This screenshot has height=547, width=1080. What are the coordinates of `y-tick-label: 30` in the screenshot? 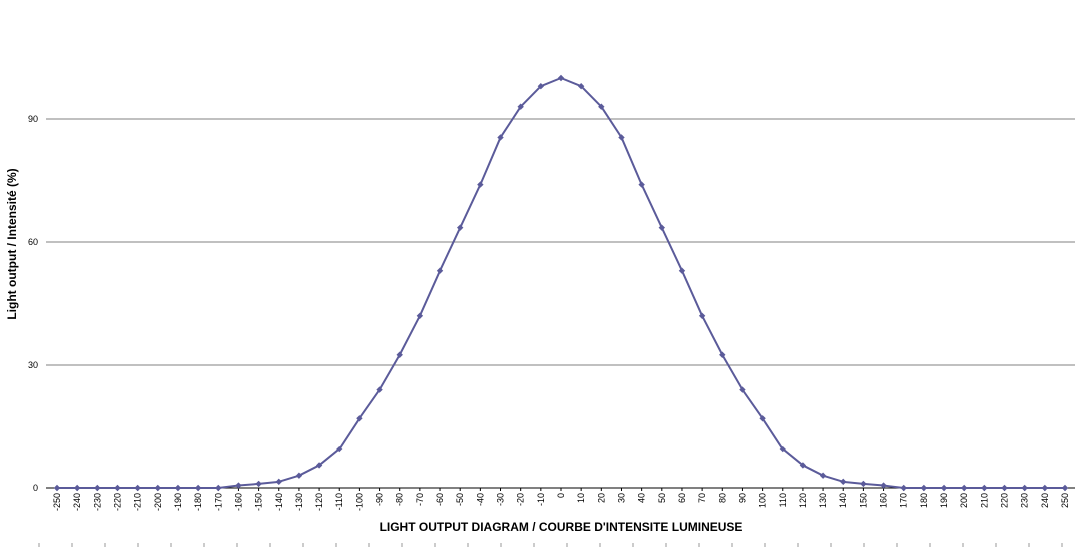 It's located at (33, 365).